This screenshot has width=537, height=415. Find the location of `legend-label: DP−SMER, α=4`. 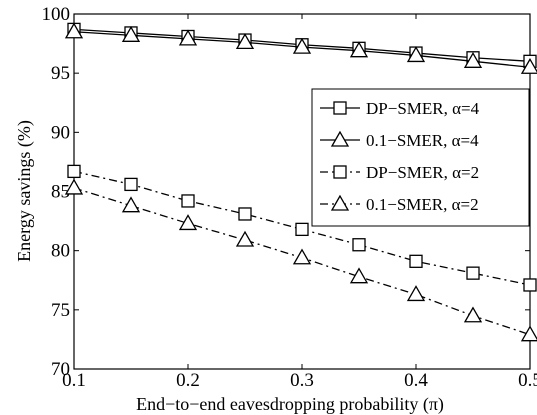

legend-label: DP−SMER, α=4 is located at coordinates (423, 108).